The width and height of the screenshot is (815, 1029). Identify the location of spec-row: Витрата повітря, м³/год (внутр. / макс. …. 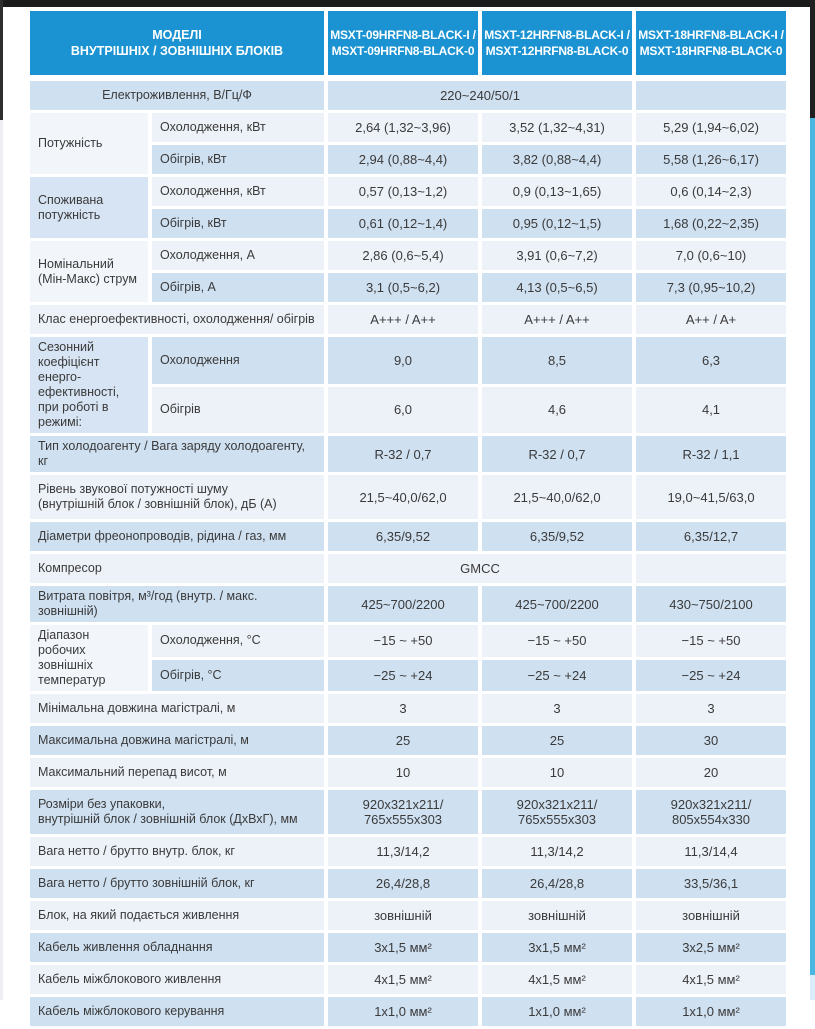
(408, 604).